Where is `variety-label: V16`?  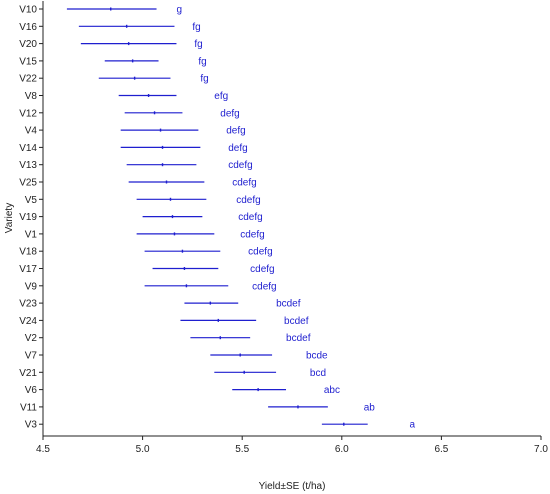
variety-label: V16 is located at coordinates (28, 27).